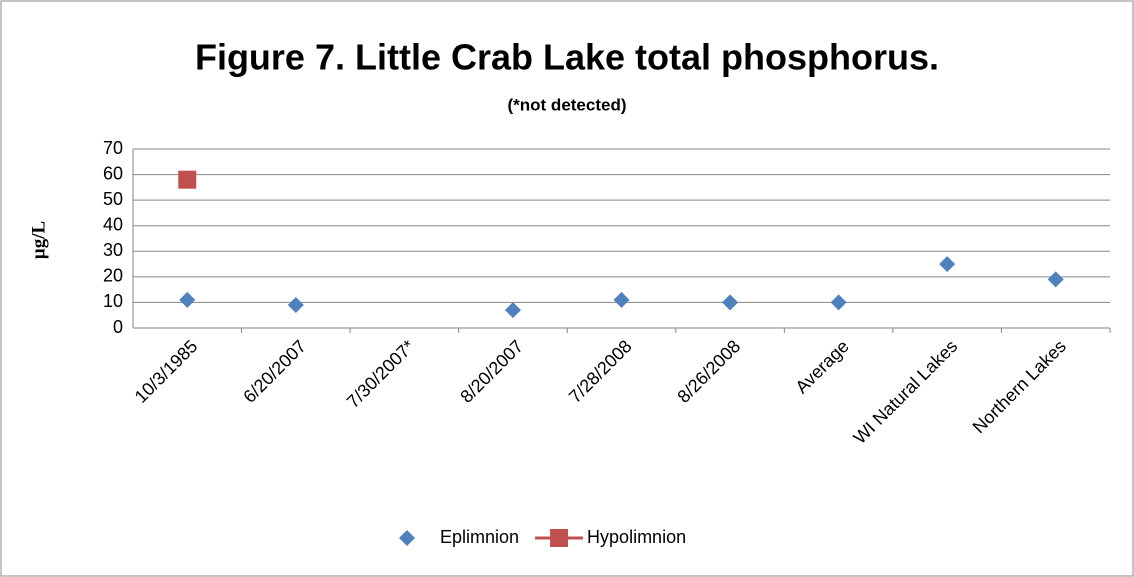  I want to click on y-tick-label: 20, so click(113, 276).